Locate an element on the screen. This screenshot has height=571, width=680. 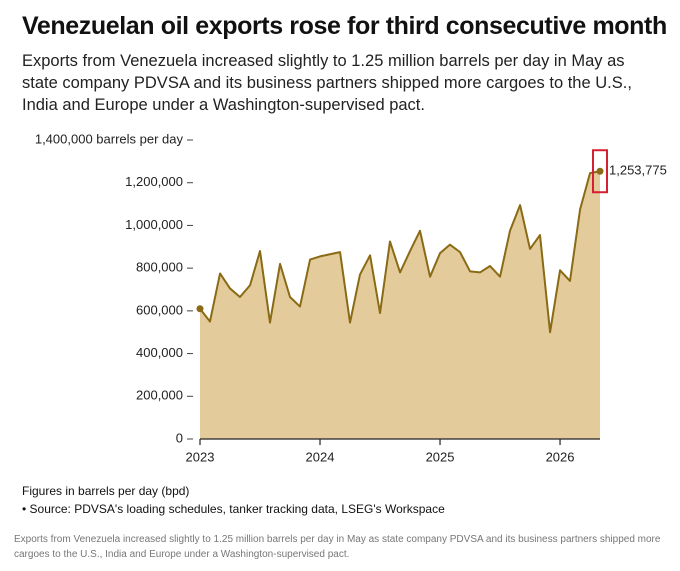
y-tick-label: 1,000,000 is located at coordinates (154, 224).